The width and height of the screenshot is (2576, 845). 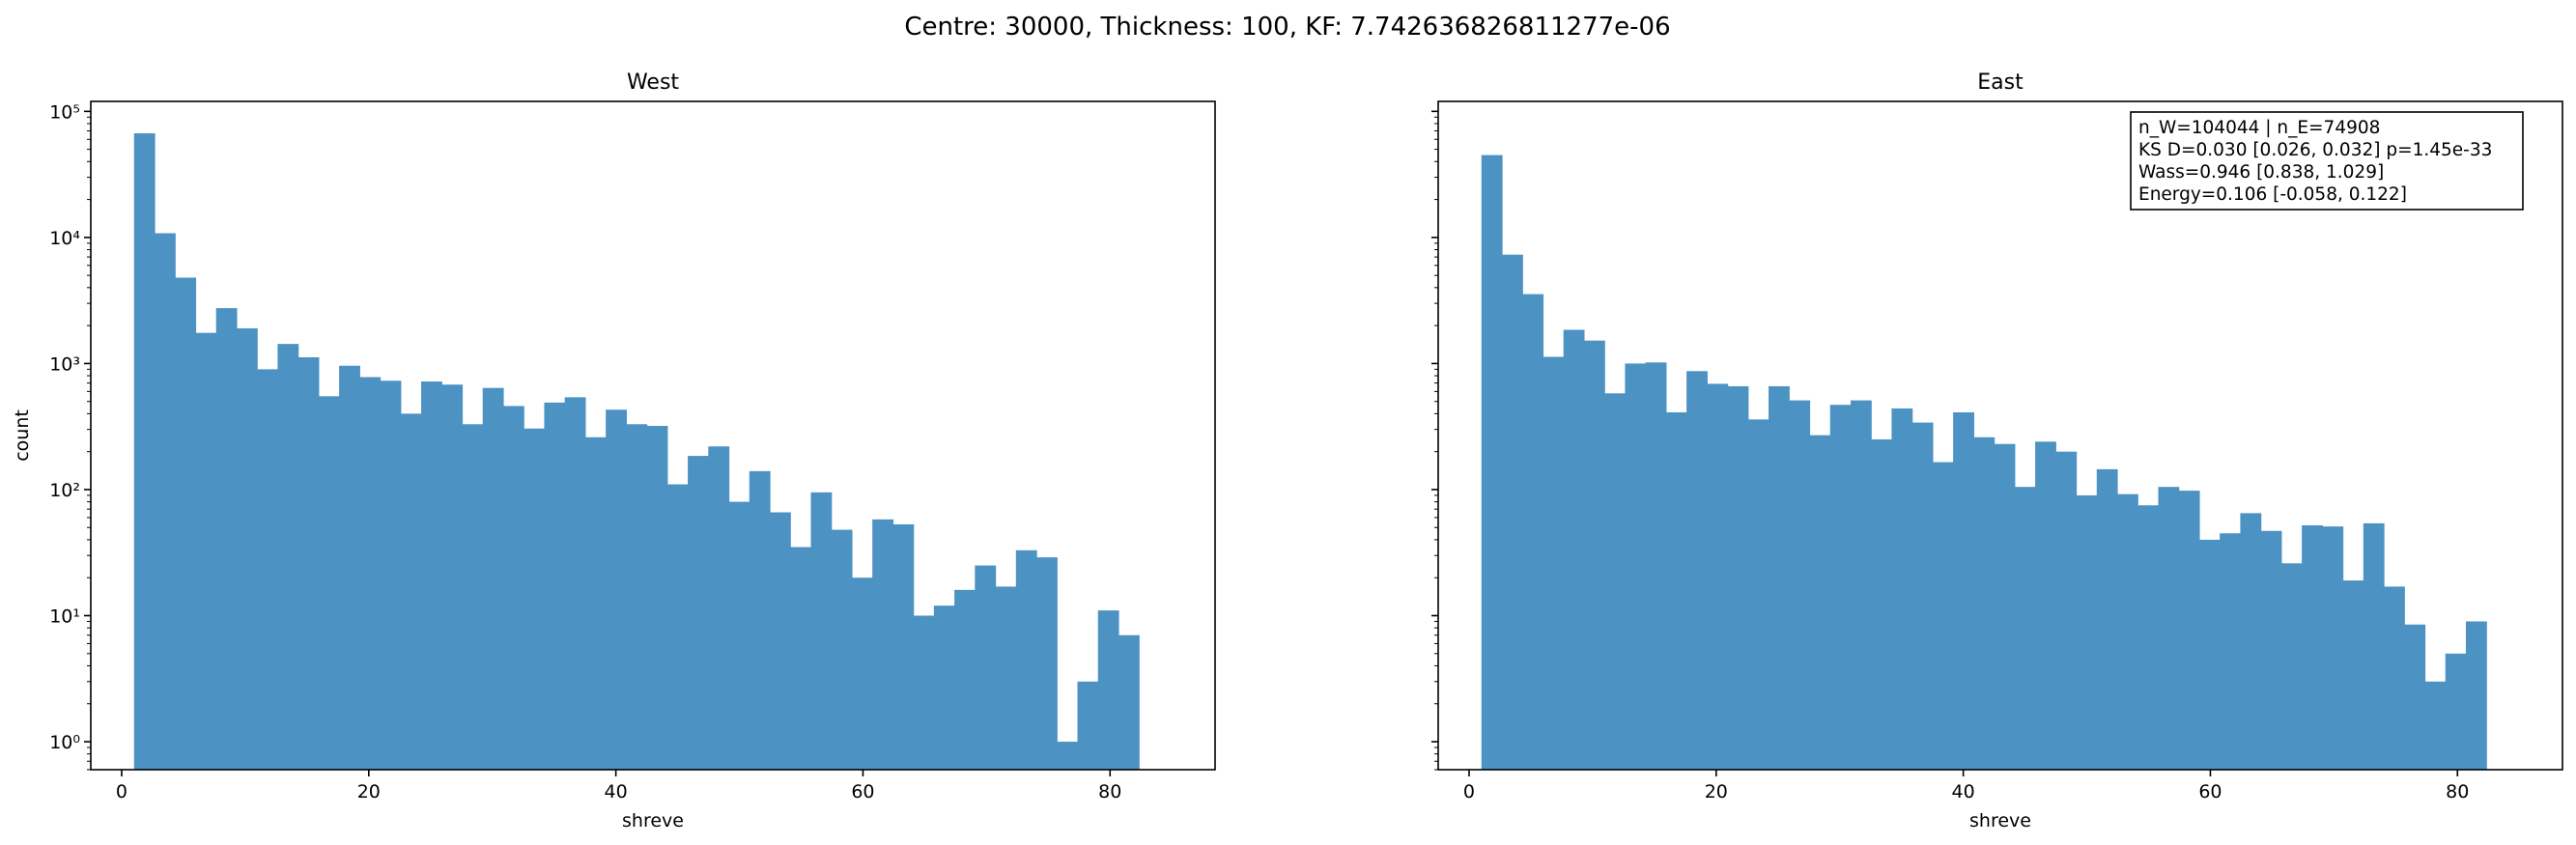 What do you see at coordinates (121, 792) in the screenshot?
I see `west-xtick-label: 0` at bounding box center [121, 792].